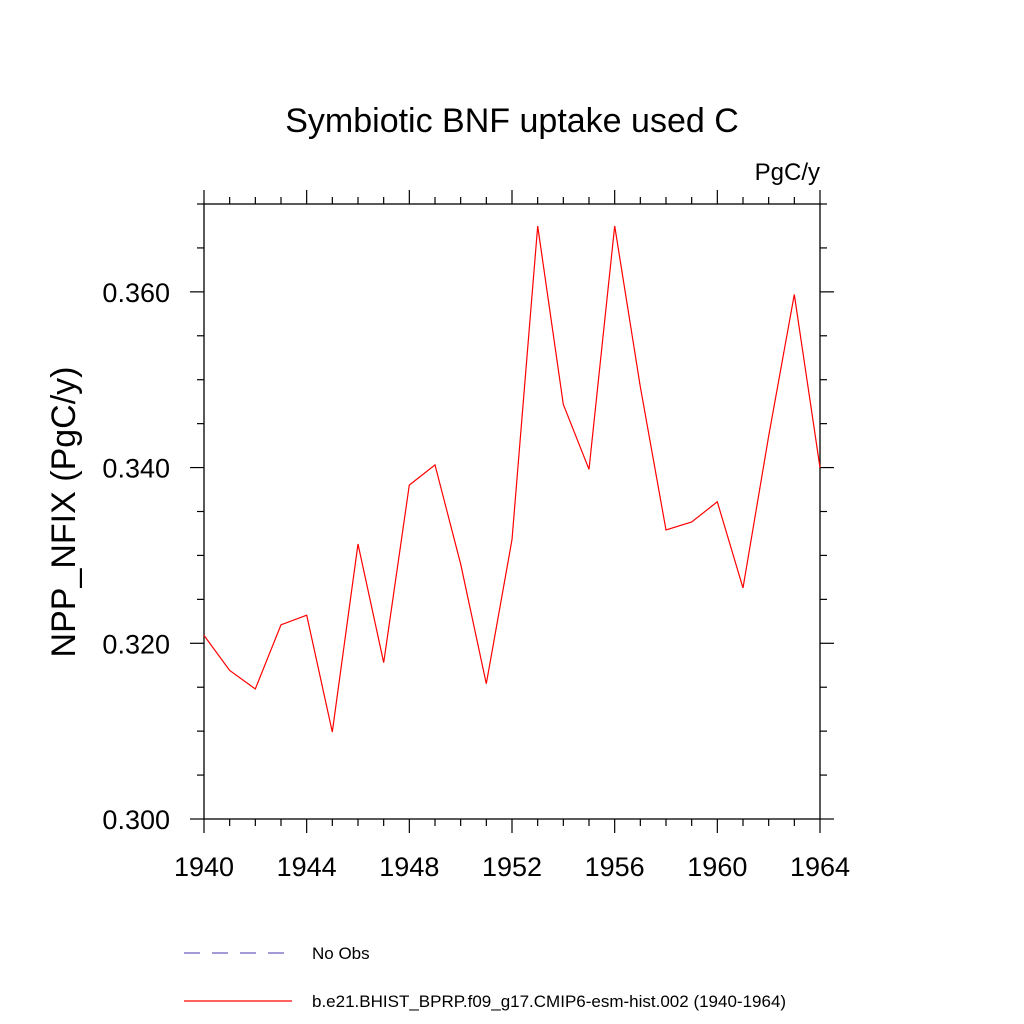 This screenshot has height=1024, width=1024. What do you see at coordinates (204, 867) in the screenshot?
I see `x-tick-label: 1940` at bounding box center [204, 867].